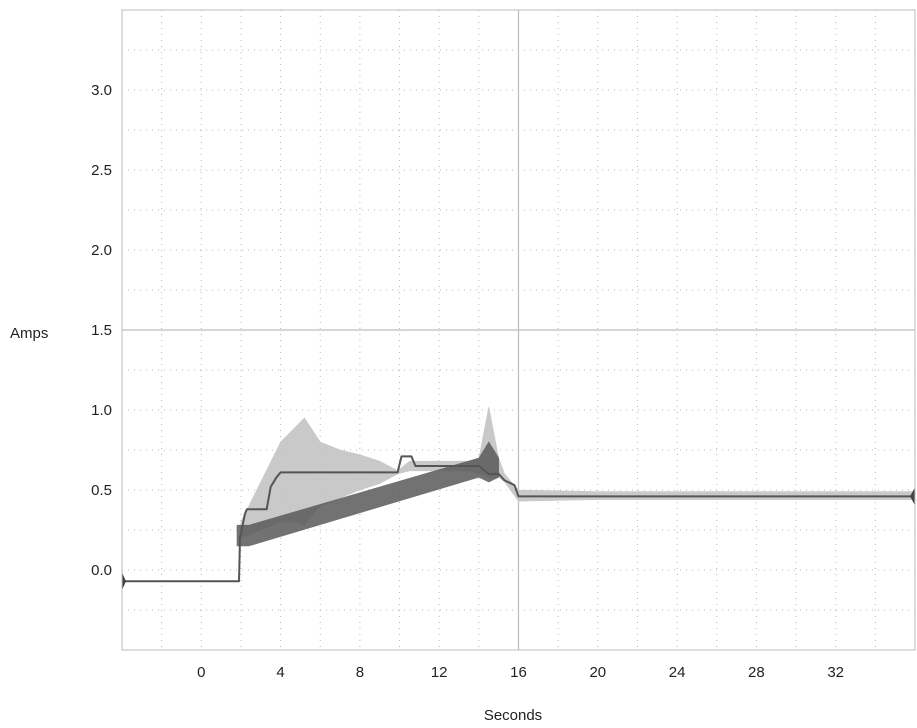 The height and width of the screenshot is (728, 917). I want to click on x-tick-label: 24, so click(677, 672).